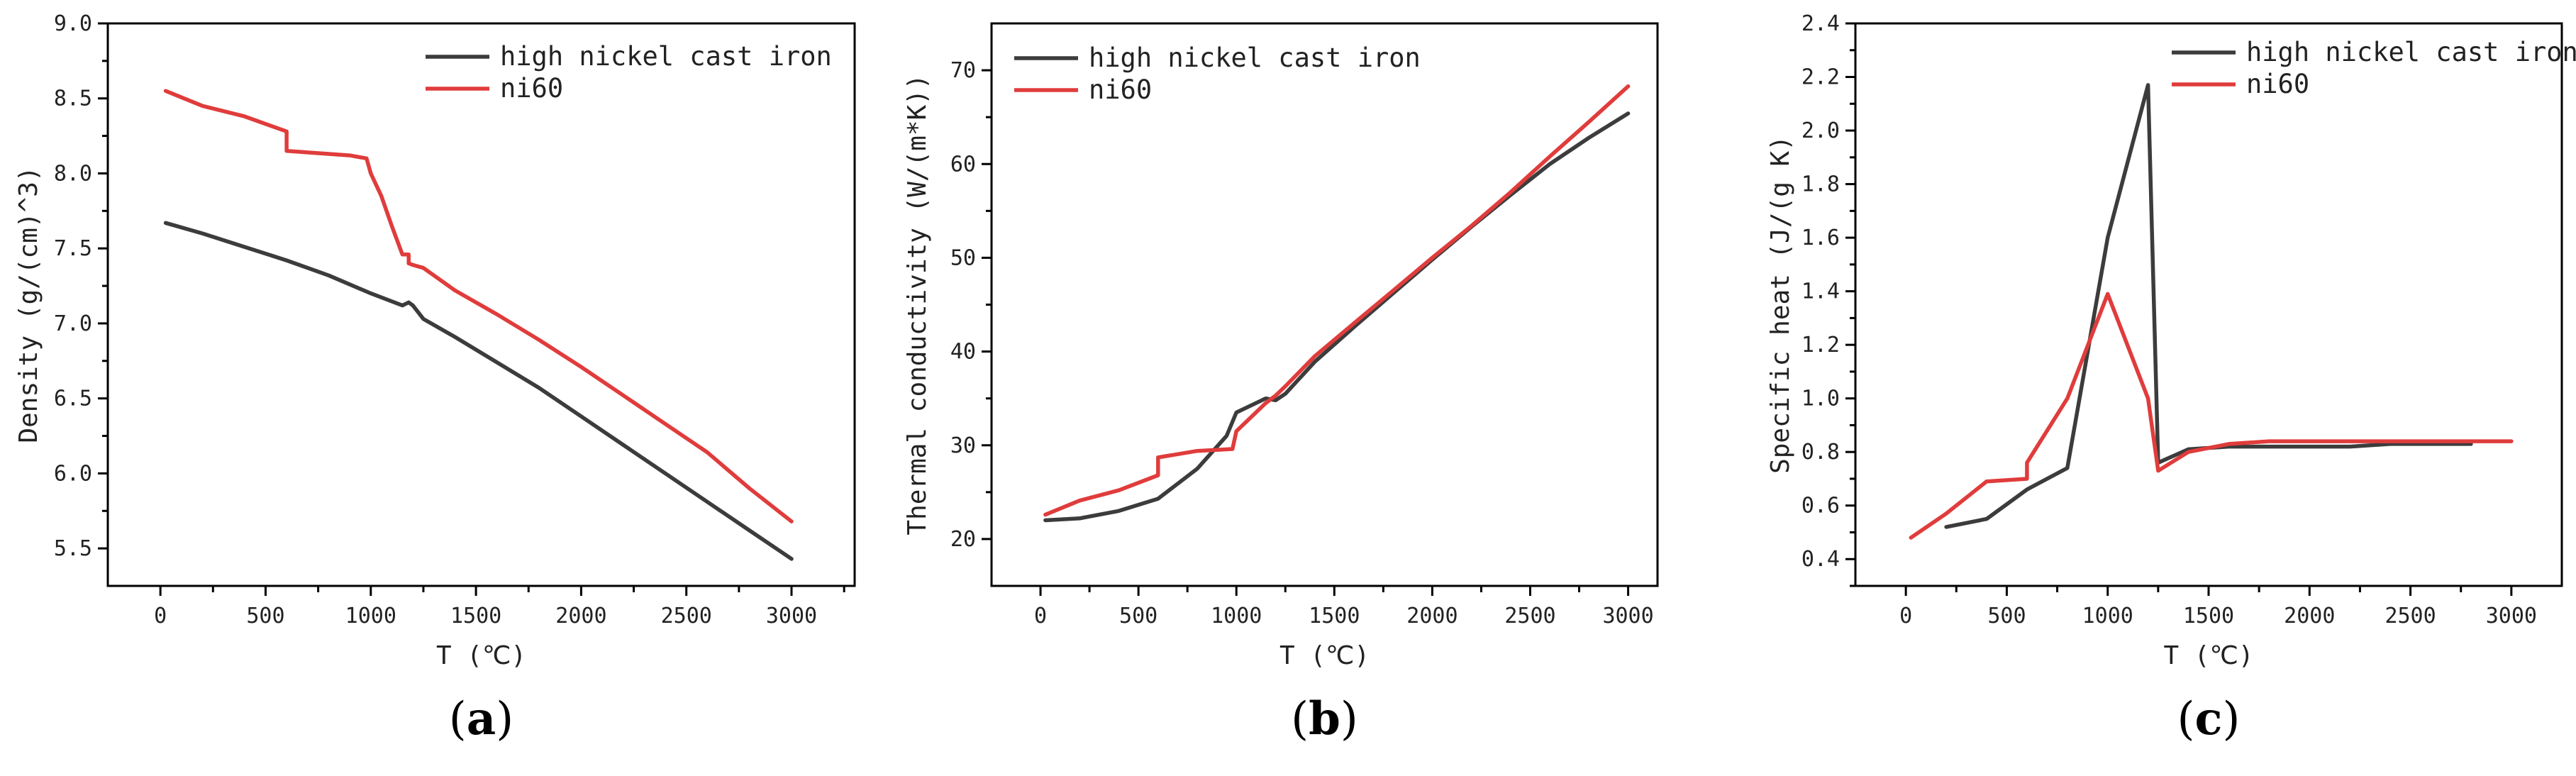  I want to click on y-tick-label: 20, so click(963, 540).